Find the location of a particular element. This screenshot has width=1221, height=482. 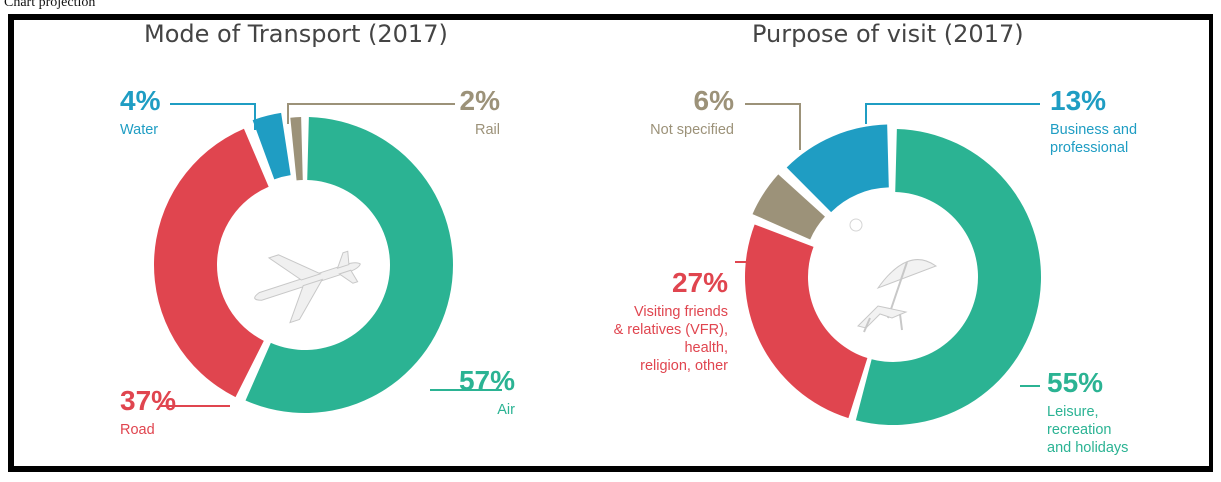

chart-title-transport: Mode of Transport (2017) is located at coordinates (296, 34).